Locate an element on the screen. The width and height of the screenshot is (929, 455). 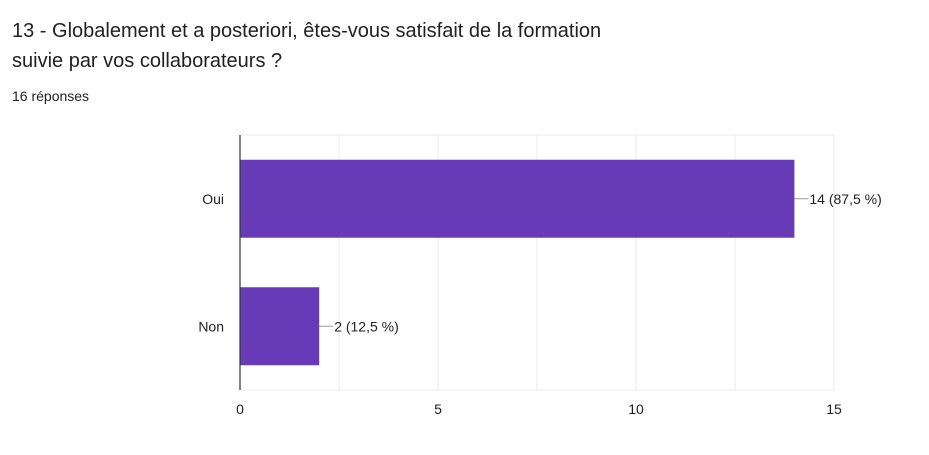
category-label: Non is located at coordinates (211, 326).